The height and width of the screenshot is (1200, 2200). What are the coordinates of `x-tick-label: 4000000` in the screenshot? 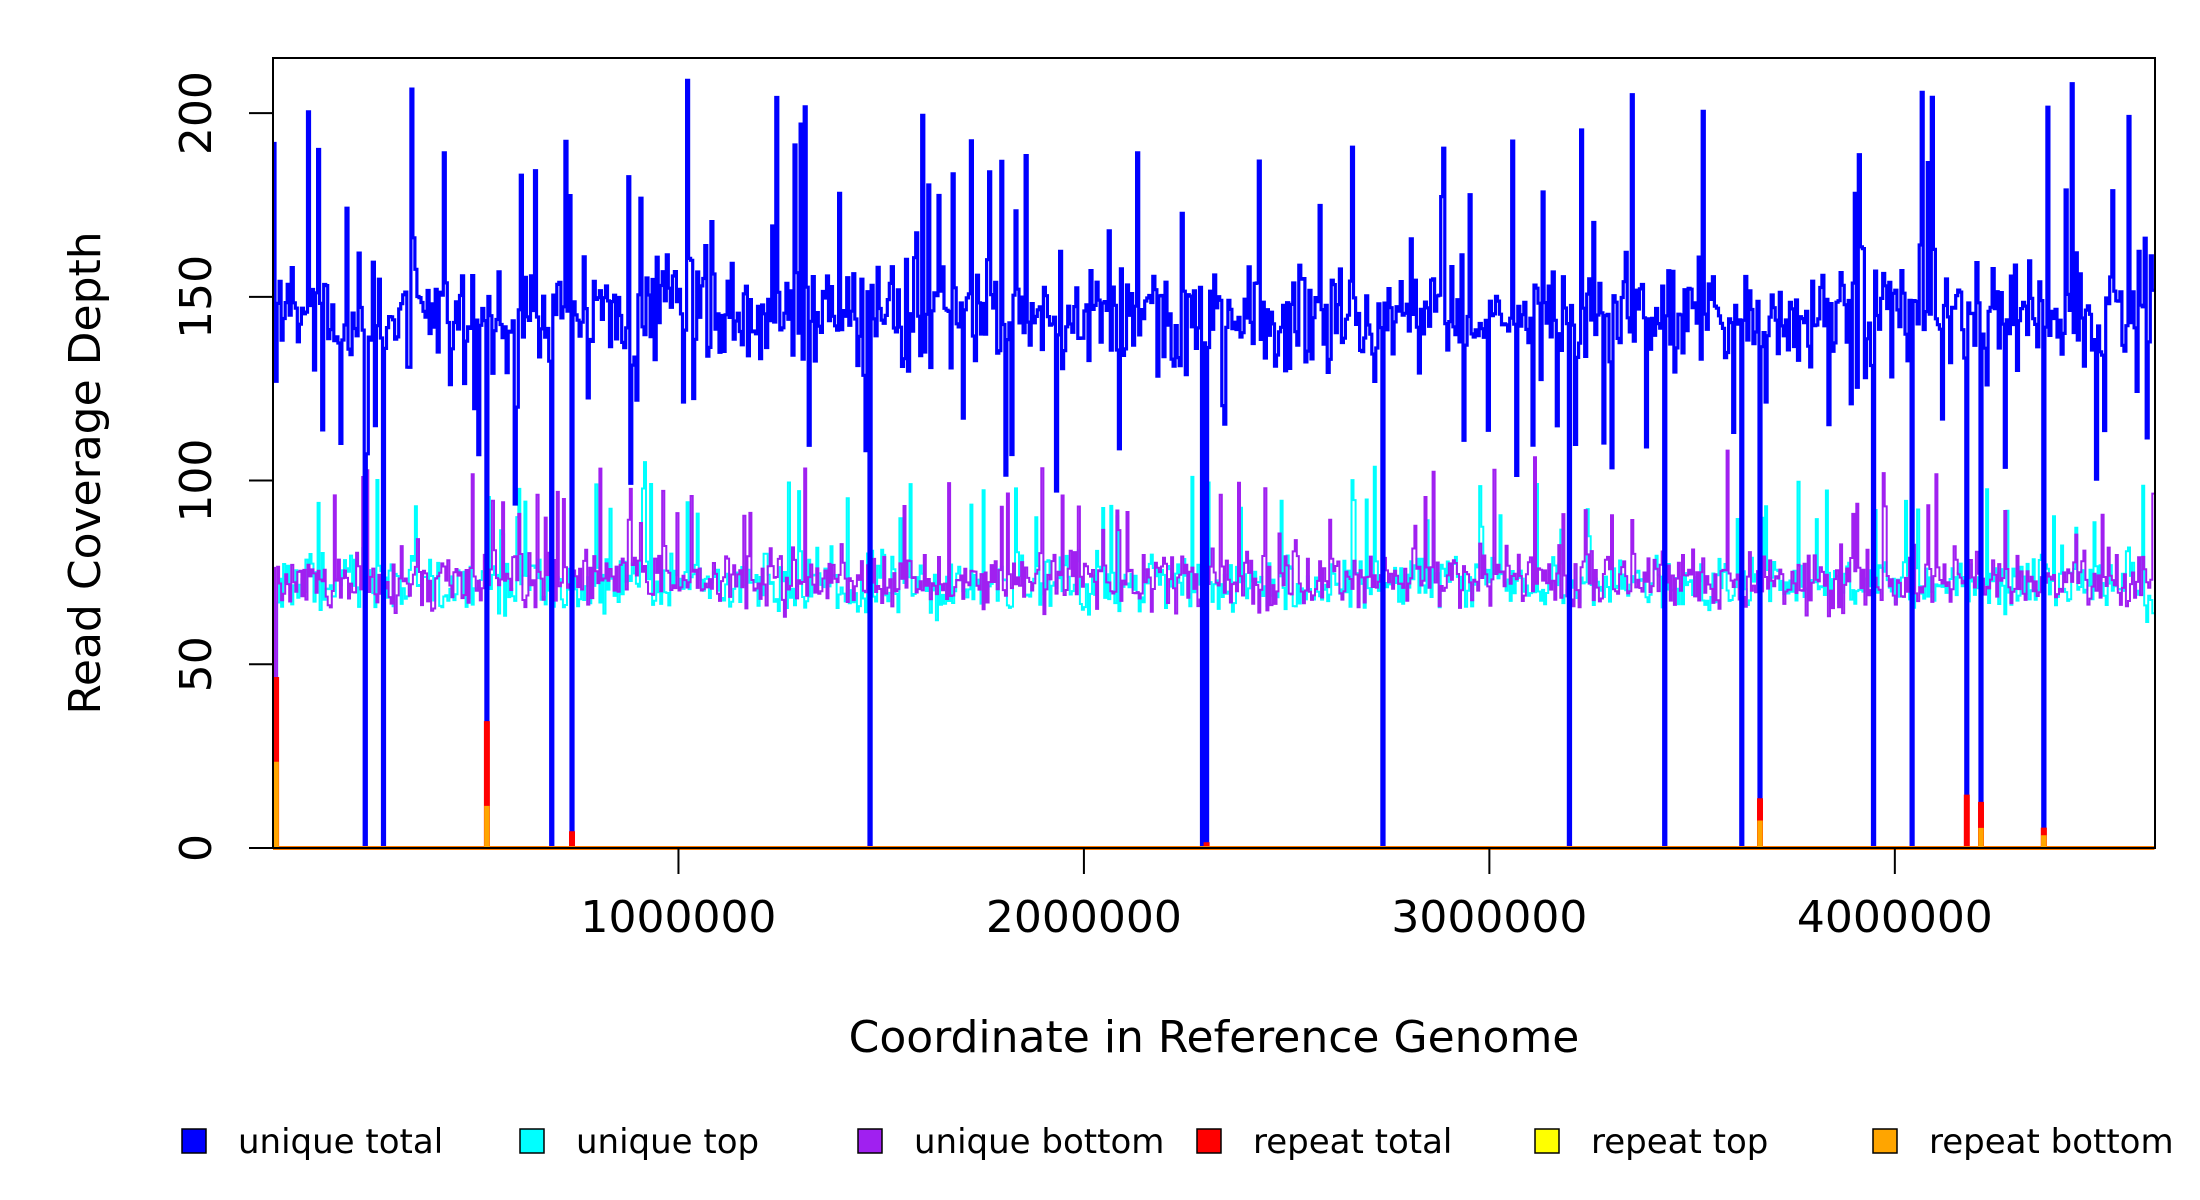 It's located at (1895, 917).